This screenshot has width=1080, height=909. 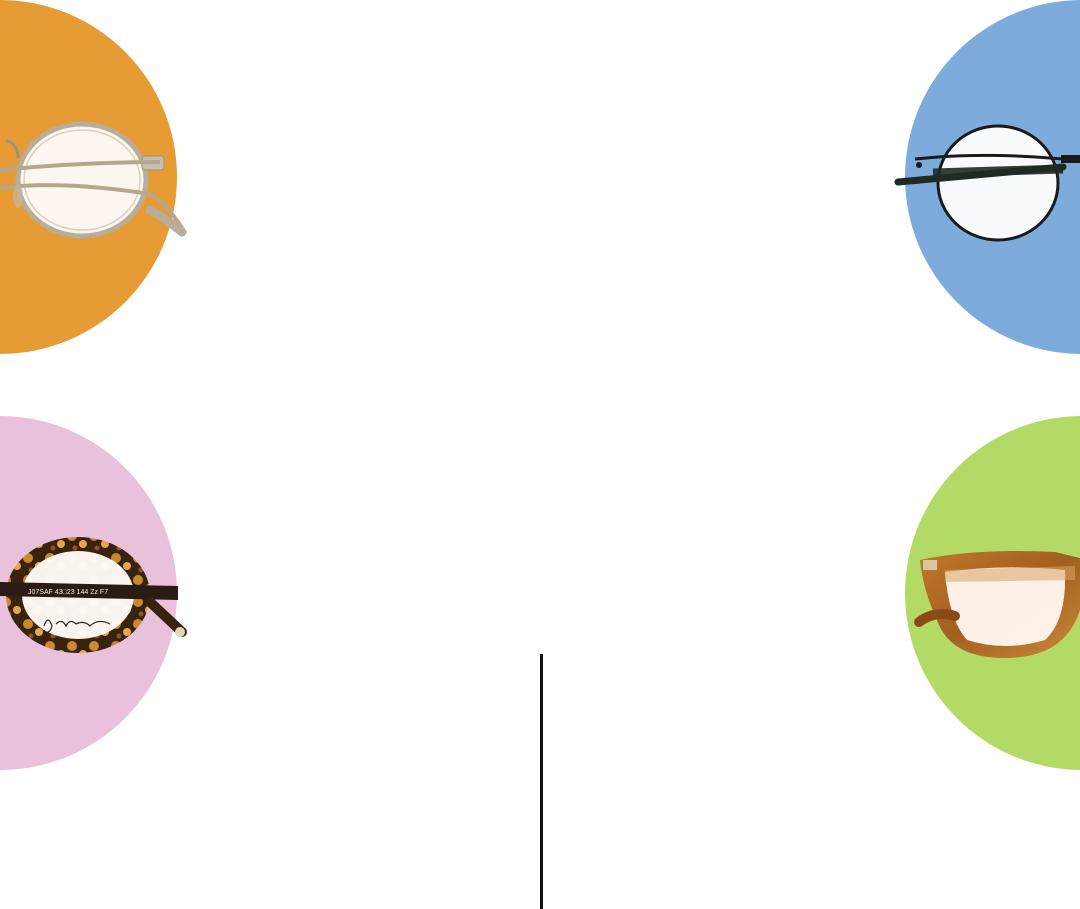 I want to click on round-tortoiseshell-eyeglasses-icon: J07SAF 43□23 144 Zz F7, so click(x=95, y=595).